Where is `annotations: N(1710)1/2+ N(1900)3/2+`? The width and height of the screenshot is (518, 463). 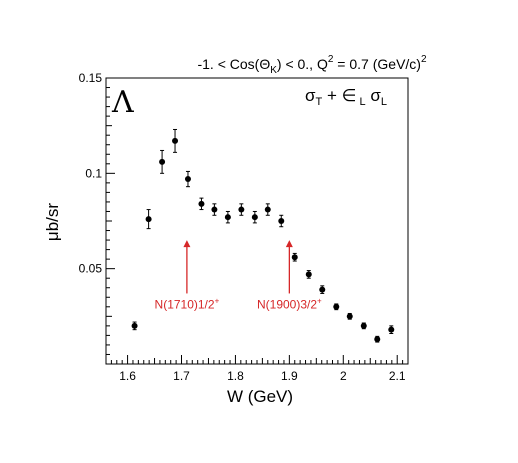
annotations: N(1710)1/2+ N(1900)3/2+ is located at coordinates (238, 275).